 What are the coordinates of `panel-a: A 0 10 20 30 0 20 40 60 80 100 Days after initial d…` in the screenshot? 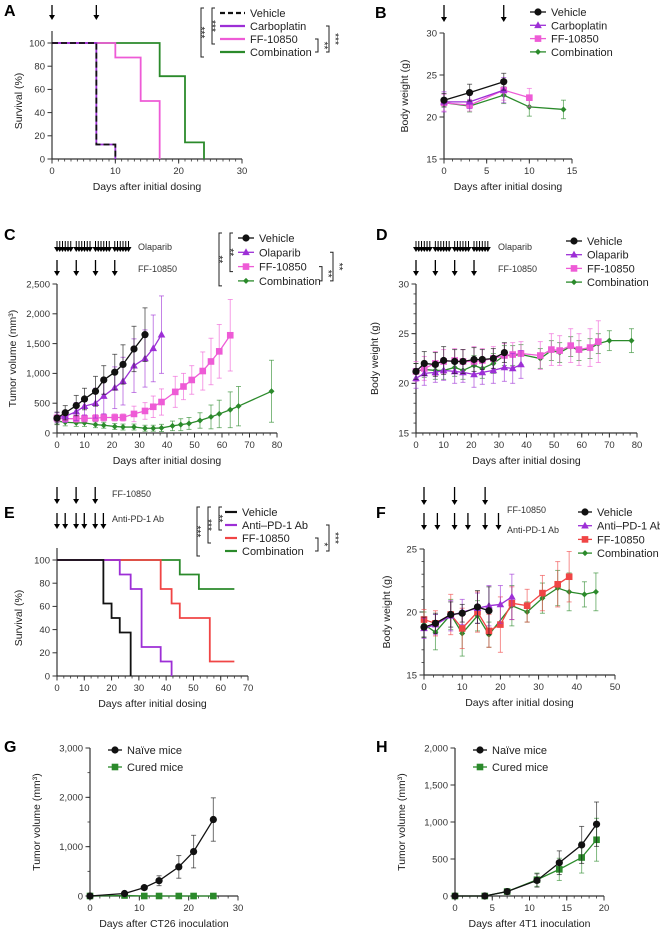 It's located at (172, 98).